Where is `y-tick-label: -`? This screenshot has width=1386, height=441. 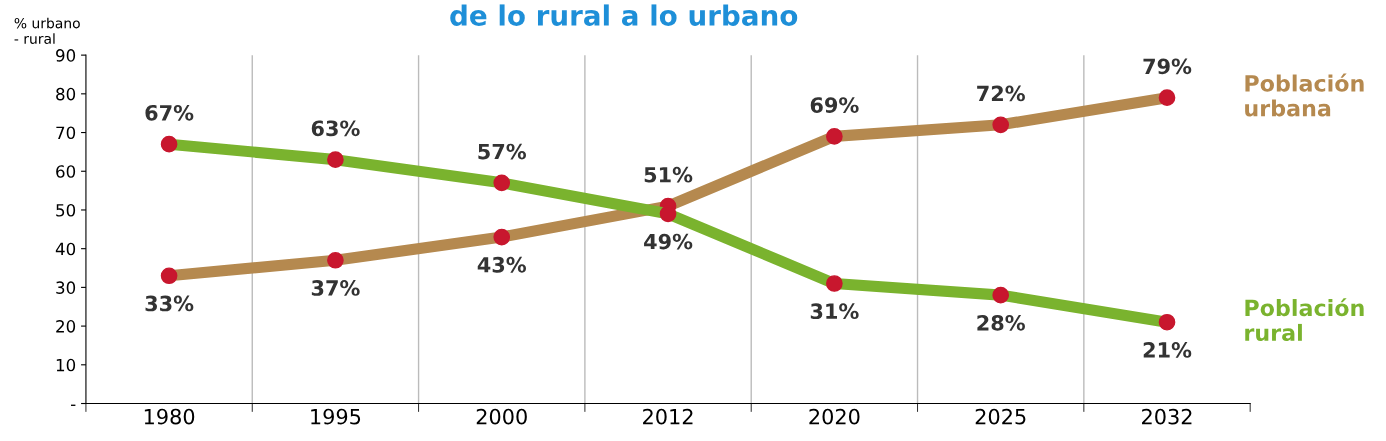
y-tick-label: - is located at coordinates (73, 405).